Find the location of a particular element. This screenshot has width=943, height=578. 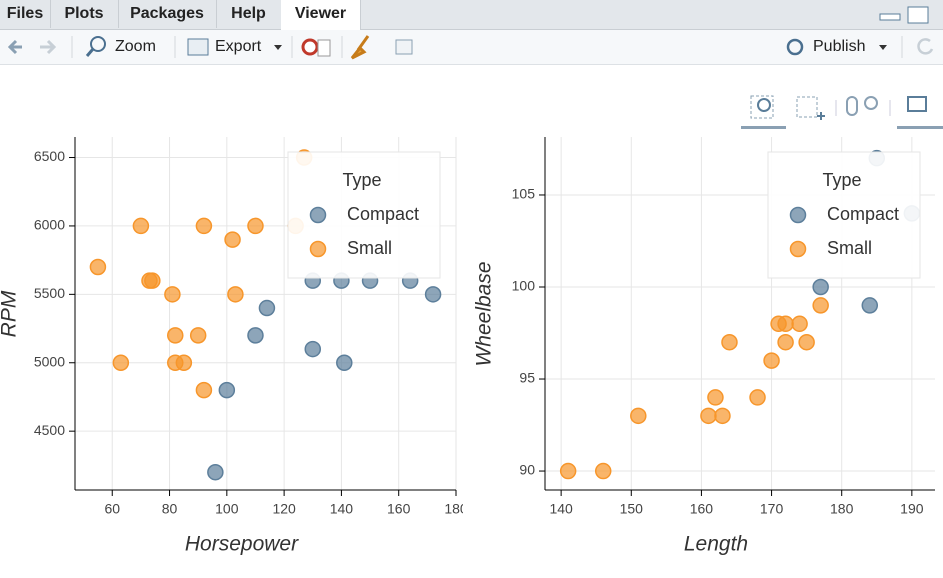

legend-title: Type is located at coordinates (841, 180).